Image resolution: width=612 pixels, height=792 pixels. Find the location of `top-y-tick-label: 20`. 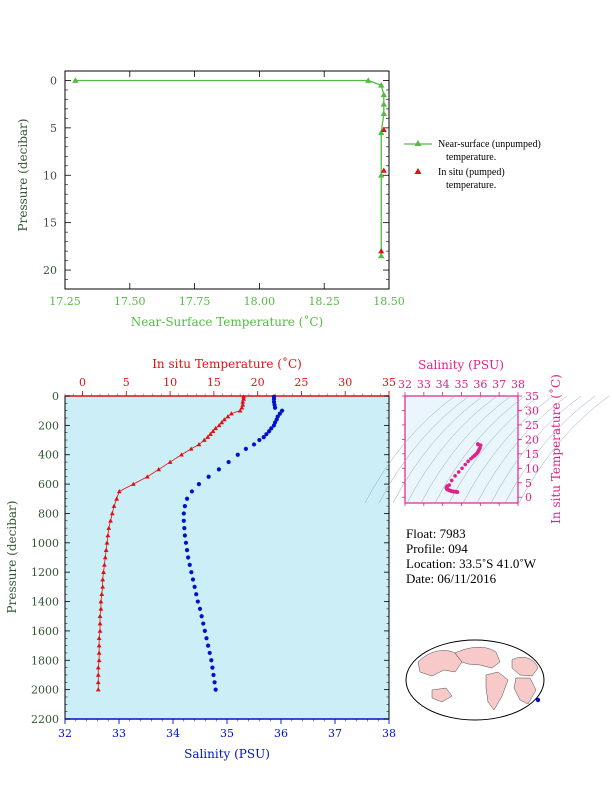

top-y-tick-label: 20 is located at coordinates (50, 270).